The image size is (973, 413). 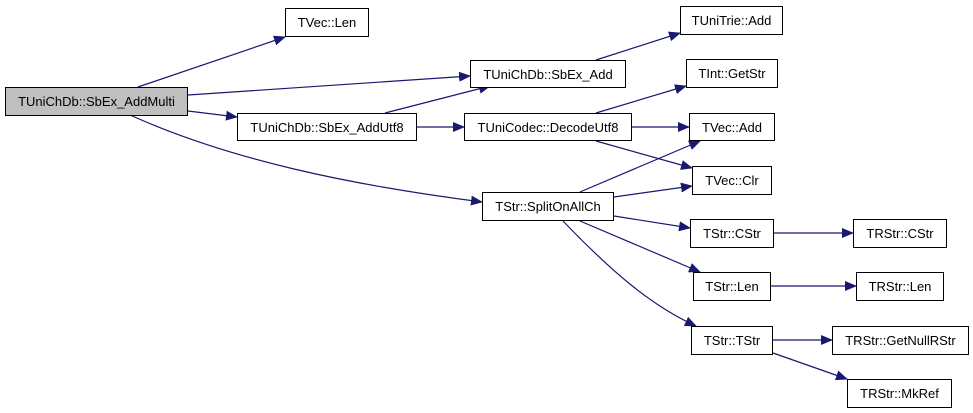 What do you see at coordinates (900, 340) in the screenshot?
I see `node-trstr-getnullrstr: TRStr::GetNullRStr` at bounding box center [900, 340].